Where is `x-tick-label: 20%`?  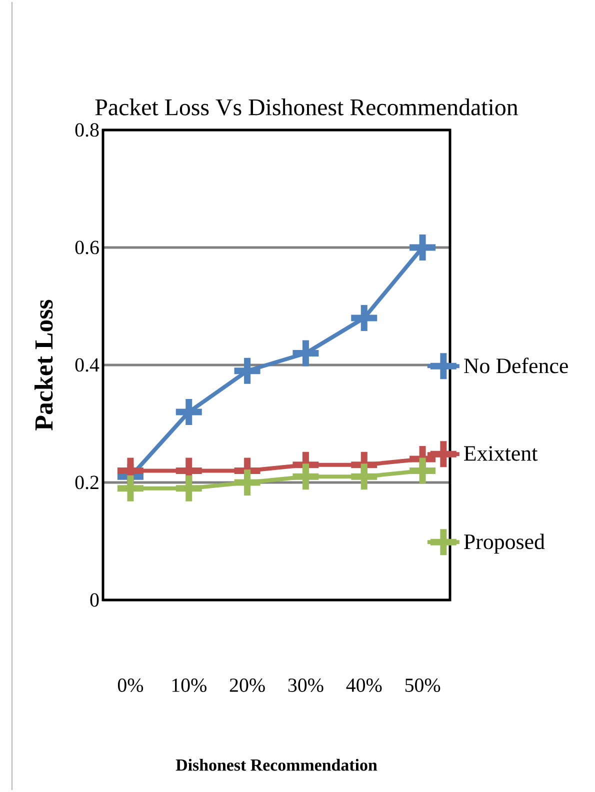 x-tick-label: 20% is located at coordinates (247, 685).